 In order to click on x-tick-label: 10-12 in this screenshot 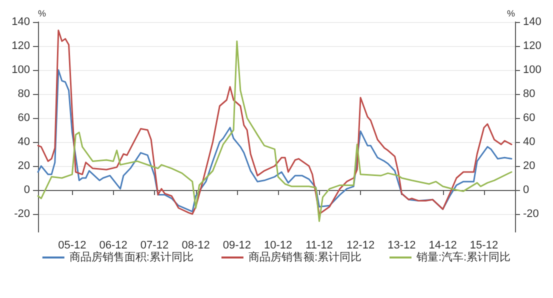, I will do `click(278, 246)`.